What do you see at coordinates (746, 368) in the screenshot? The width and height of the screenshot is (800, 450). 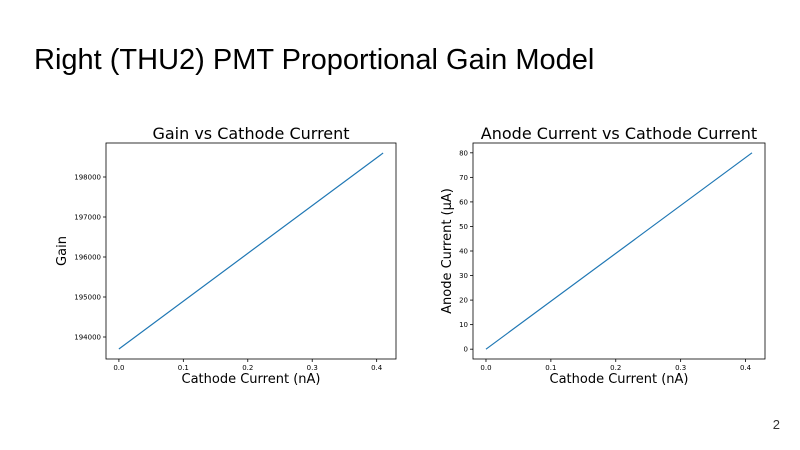 I see `anode-x-tick-label: 0.4` at bounding box center [746, 368].